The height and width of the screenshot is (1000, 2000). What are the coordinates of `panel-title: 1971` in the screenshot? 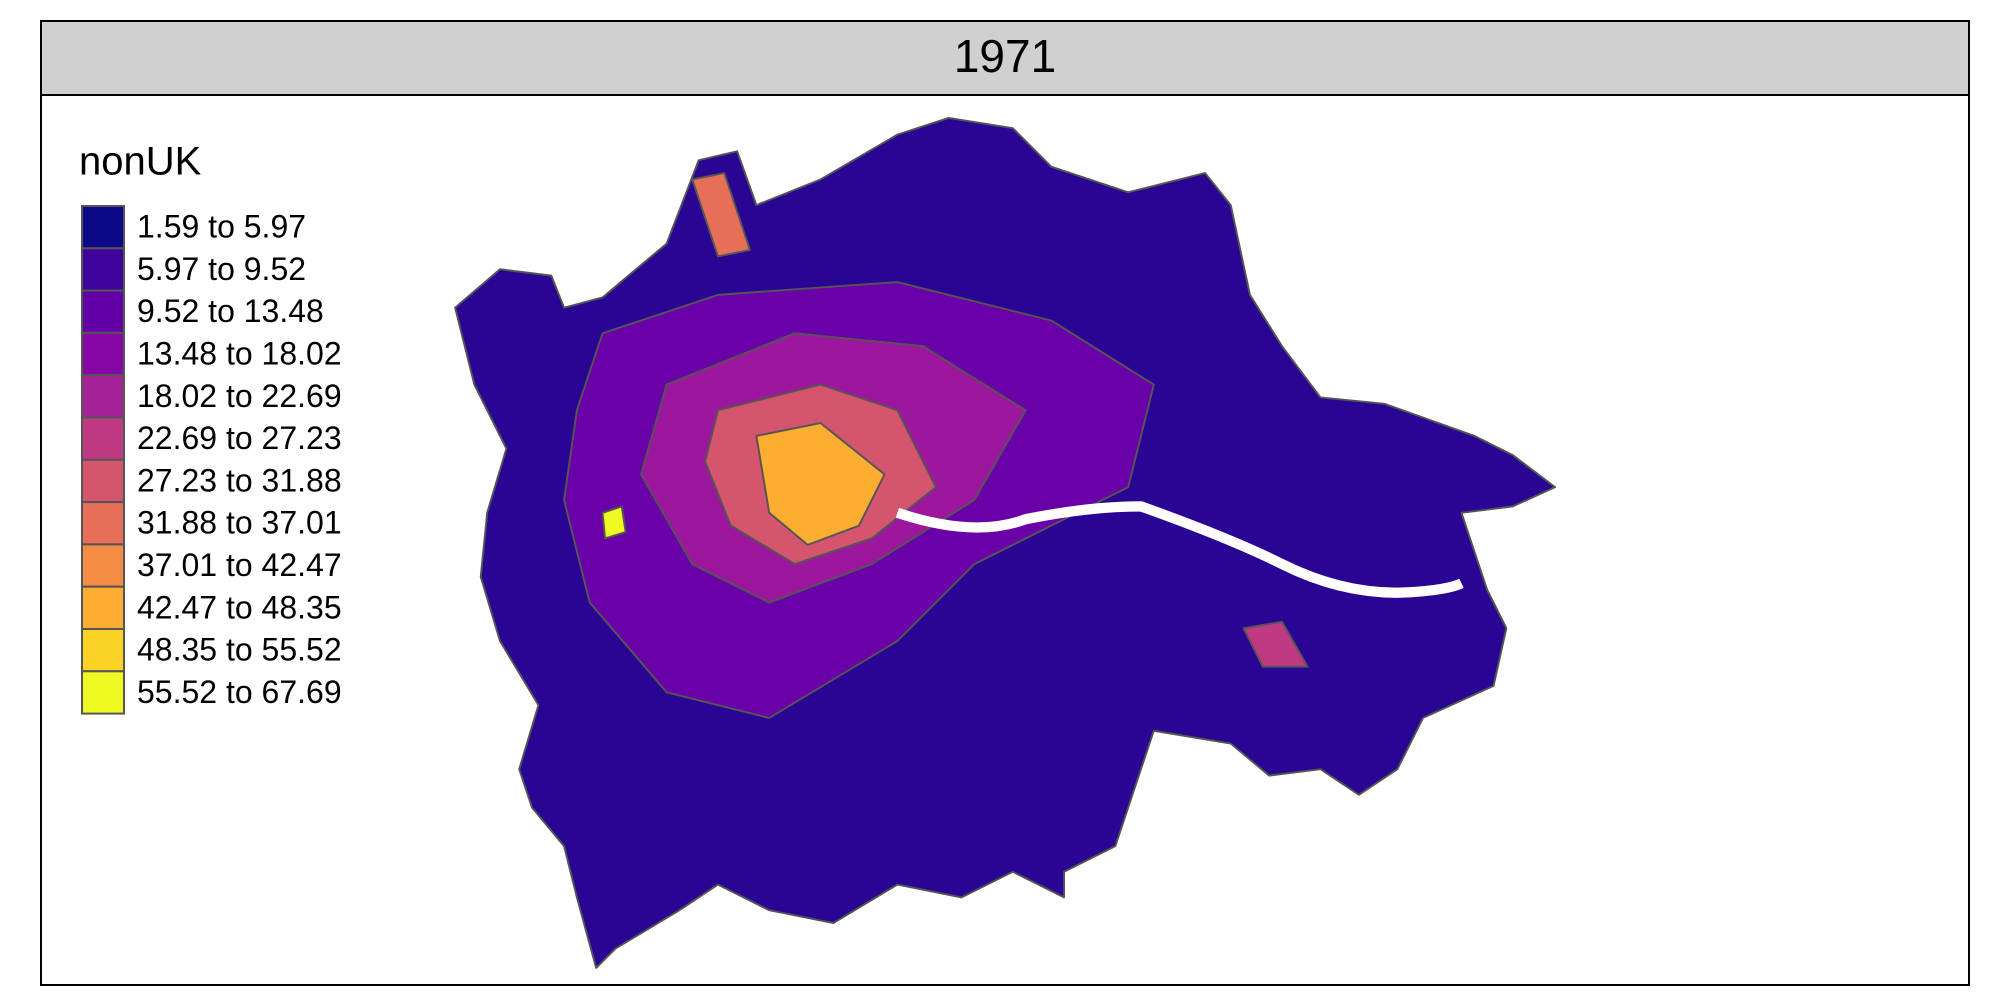 It's located at (1005, 56).